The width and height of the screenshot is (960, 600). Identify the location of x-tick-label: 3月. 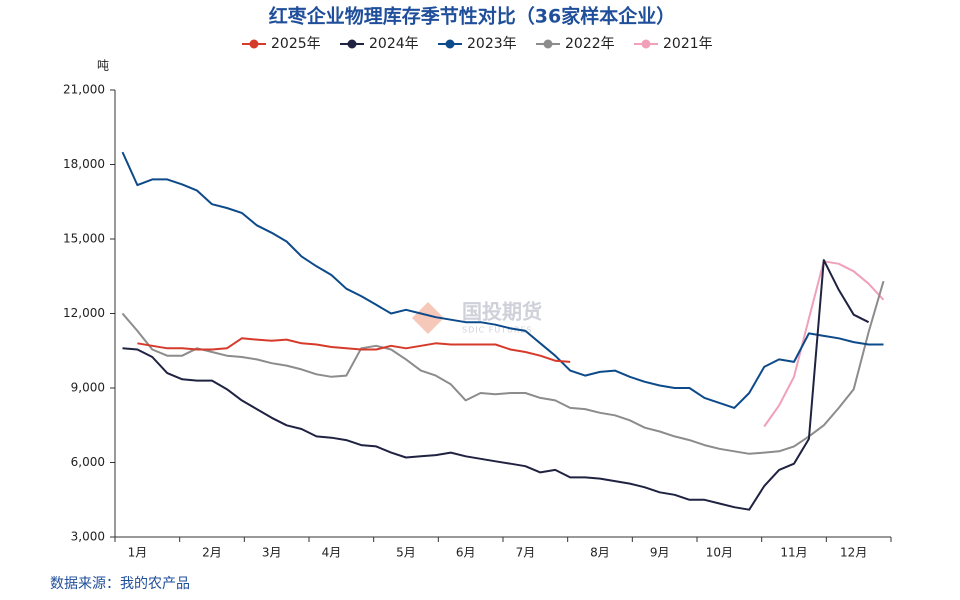
(272, 553).